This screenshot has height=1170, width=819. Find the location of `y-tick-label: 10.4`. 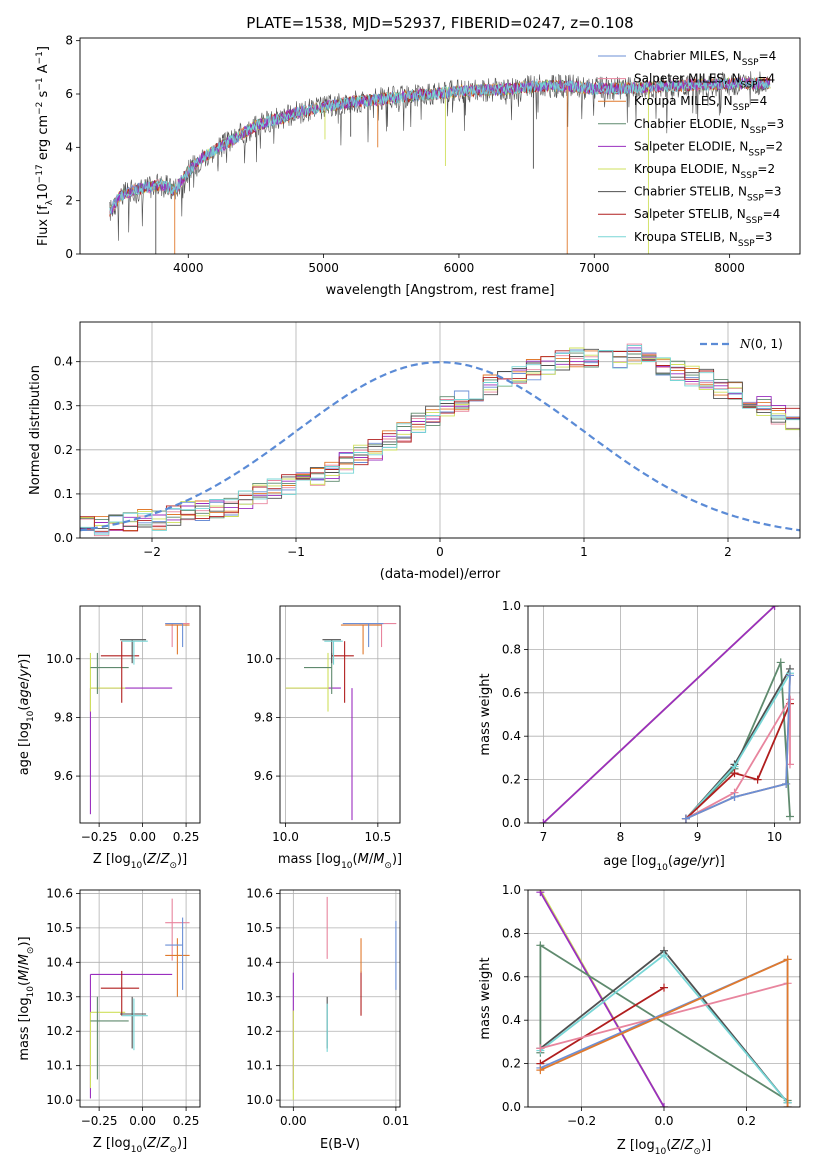

y-tick-label: 10.4 is located at coordinates (59, 962).